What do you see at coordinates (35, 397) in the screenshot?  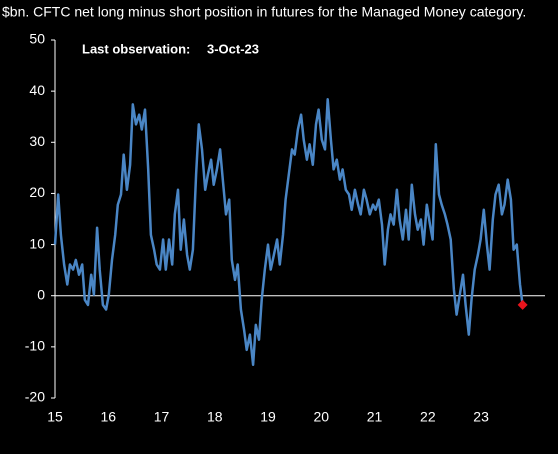 I see `y-tick-label: -20` at bounding box center [35, 397].